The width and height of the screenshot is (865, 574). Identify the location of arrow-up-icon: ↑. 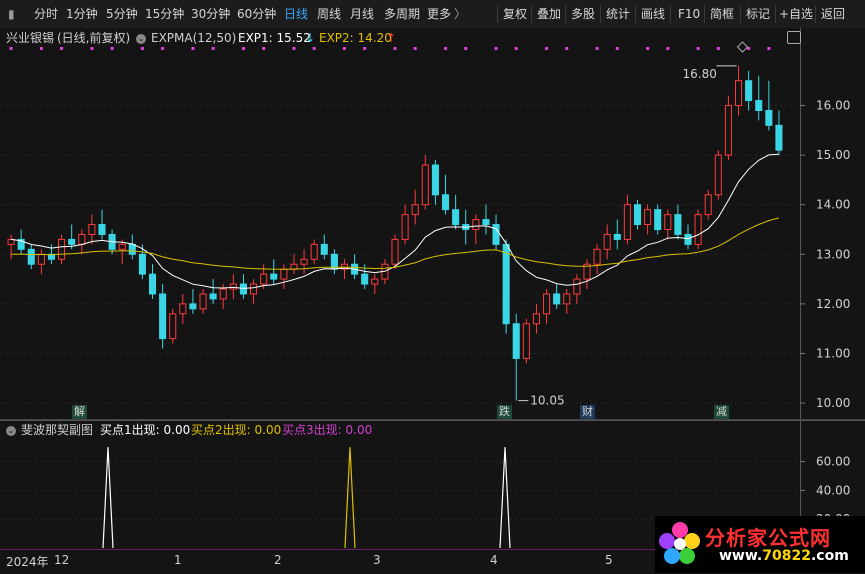
(391, 38).